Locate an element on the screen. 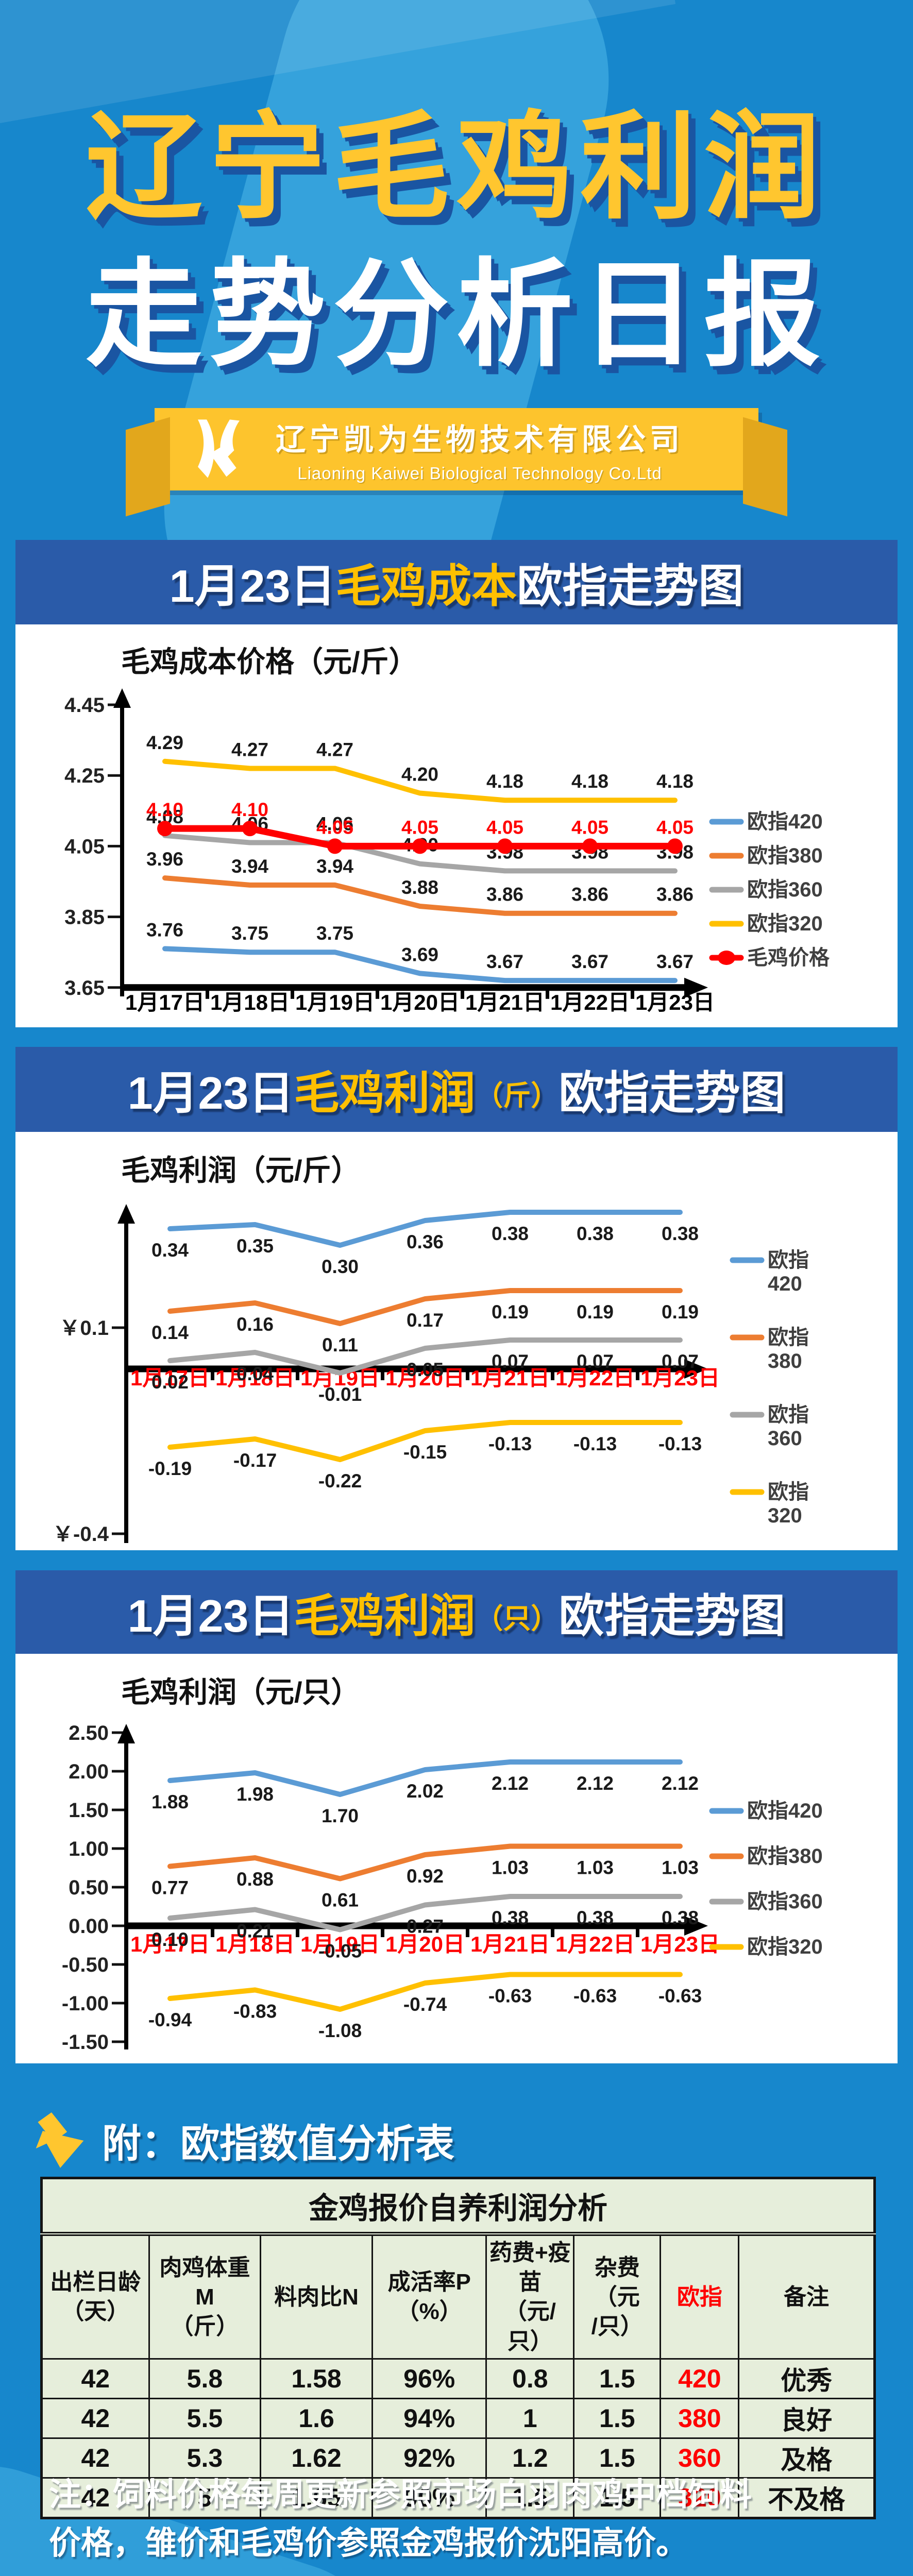 The image size is (913, 2576). data-label-欧指420: 0.34 is located at coordinates (170, 1250).